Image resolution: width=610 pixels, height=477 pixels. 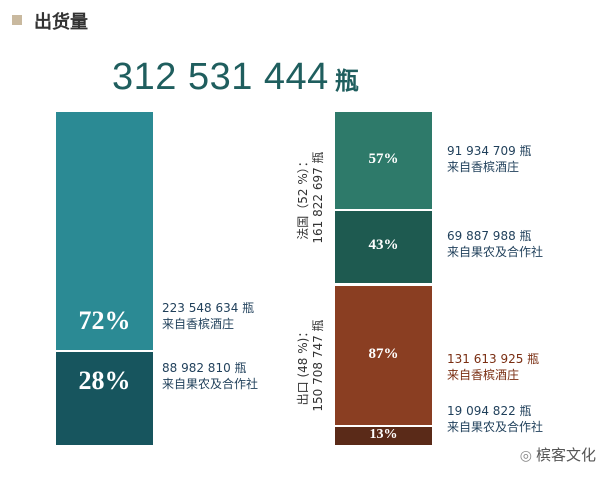 I want to click on right-percent-france-houses: 57%, so click(x=383, y=158).